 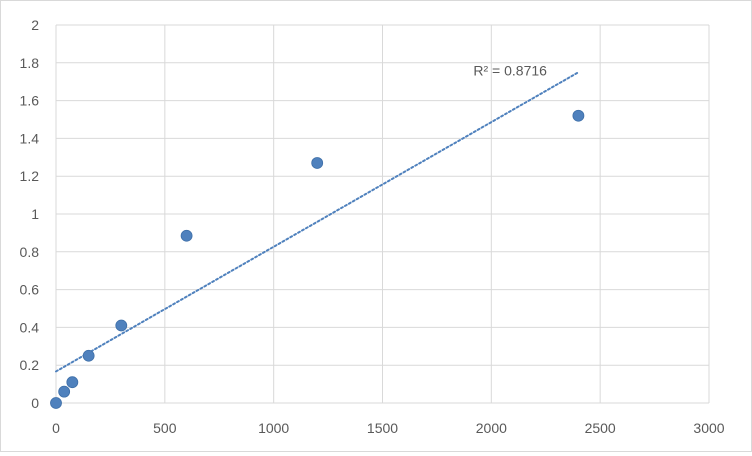 What do you see at coordinates (30, 290) in the screenshot?
I see `y-tick-label: 0.6` at bounding box center [30, 290].